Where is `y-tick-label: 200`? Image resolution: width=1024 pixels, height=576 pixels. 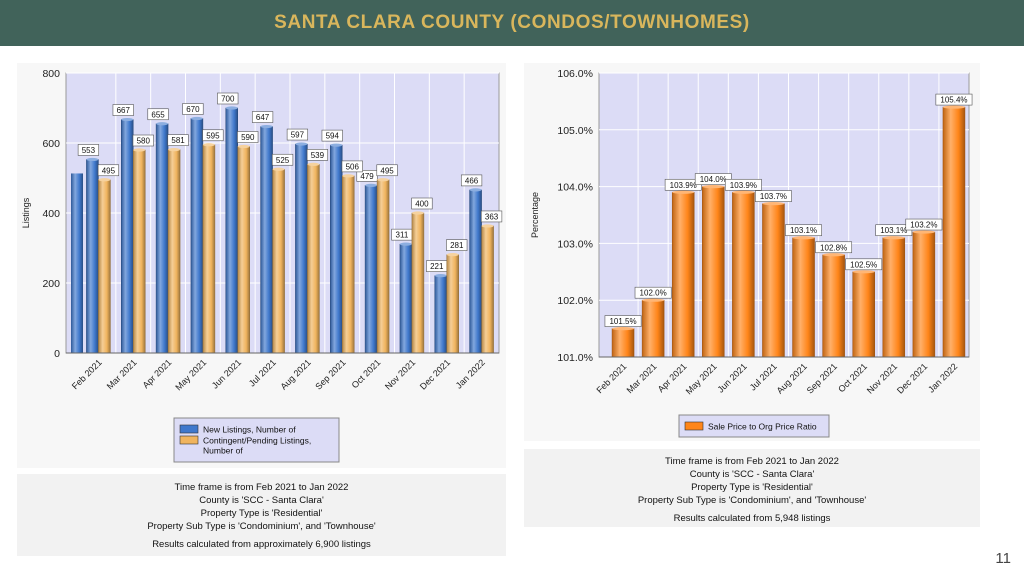 y-tick-label: 200 is located at coordinates (51, 284).